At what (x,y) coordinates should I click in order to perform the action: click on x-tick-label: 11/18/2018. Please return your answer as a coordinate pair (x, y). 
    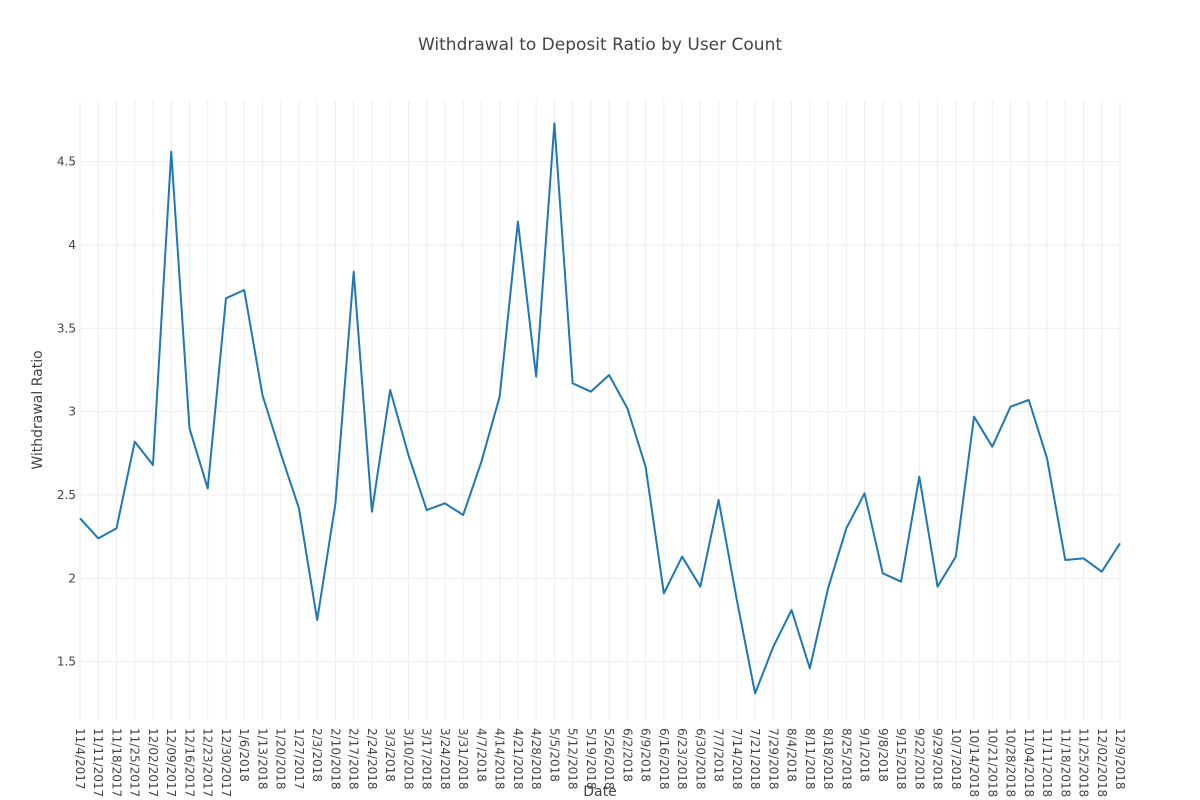
    Looking at the image, I should click on (1065, 762).